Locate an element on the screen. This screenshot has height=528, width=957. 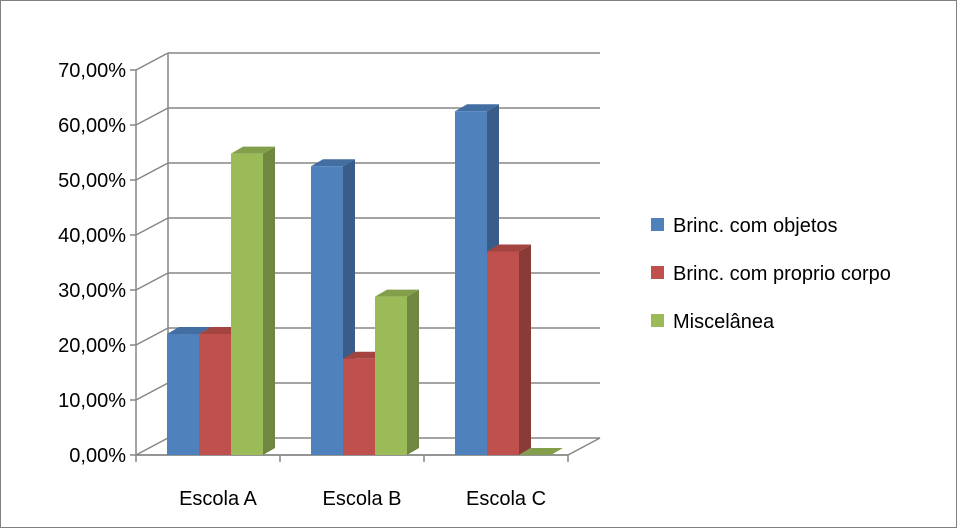
y-tick-label: 10,00% is located at coordinates (92, 401).